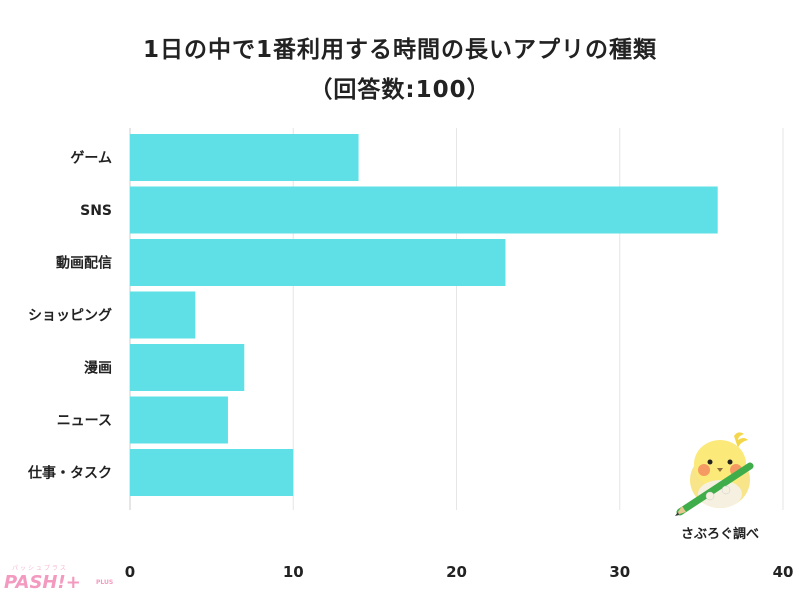 This screenshot has height=600, width=800. What do you see at coordinates (400, 90) in the screenshot?
I see `chart-subtitle: （回答数:100）` at bounding box center [400, 90].